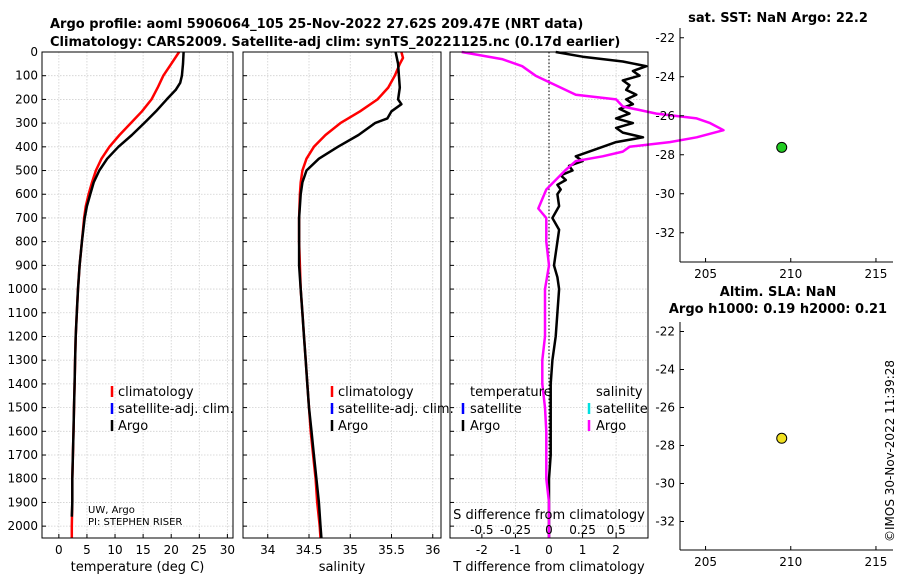 Image resolution: width=900 pixels, height=580 pixels. Describe the element at coordinates (267, 550) in the screenshot. I see `x-tick-label: 34` at that location.